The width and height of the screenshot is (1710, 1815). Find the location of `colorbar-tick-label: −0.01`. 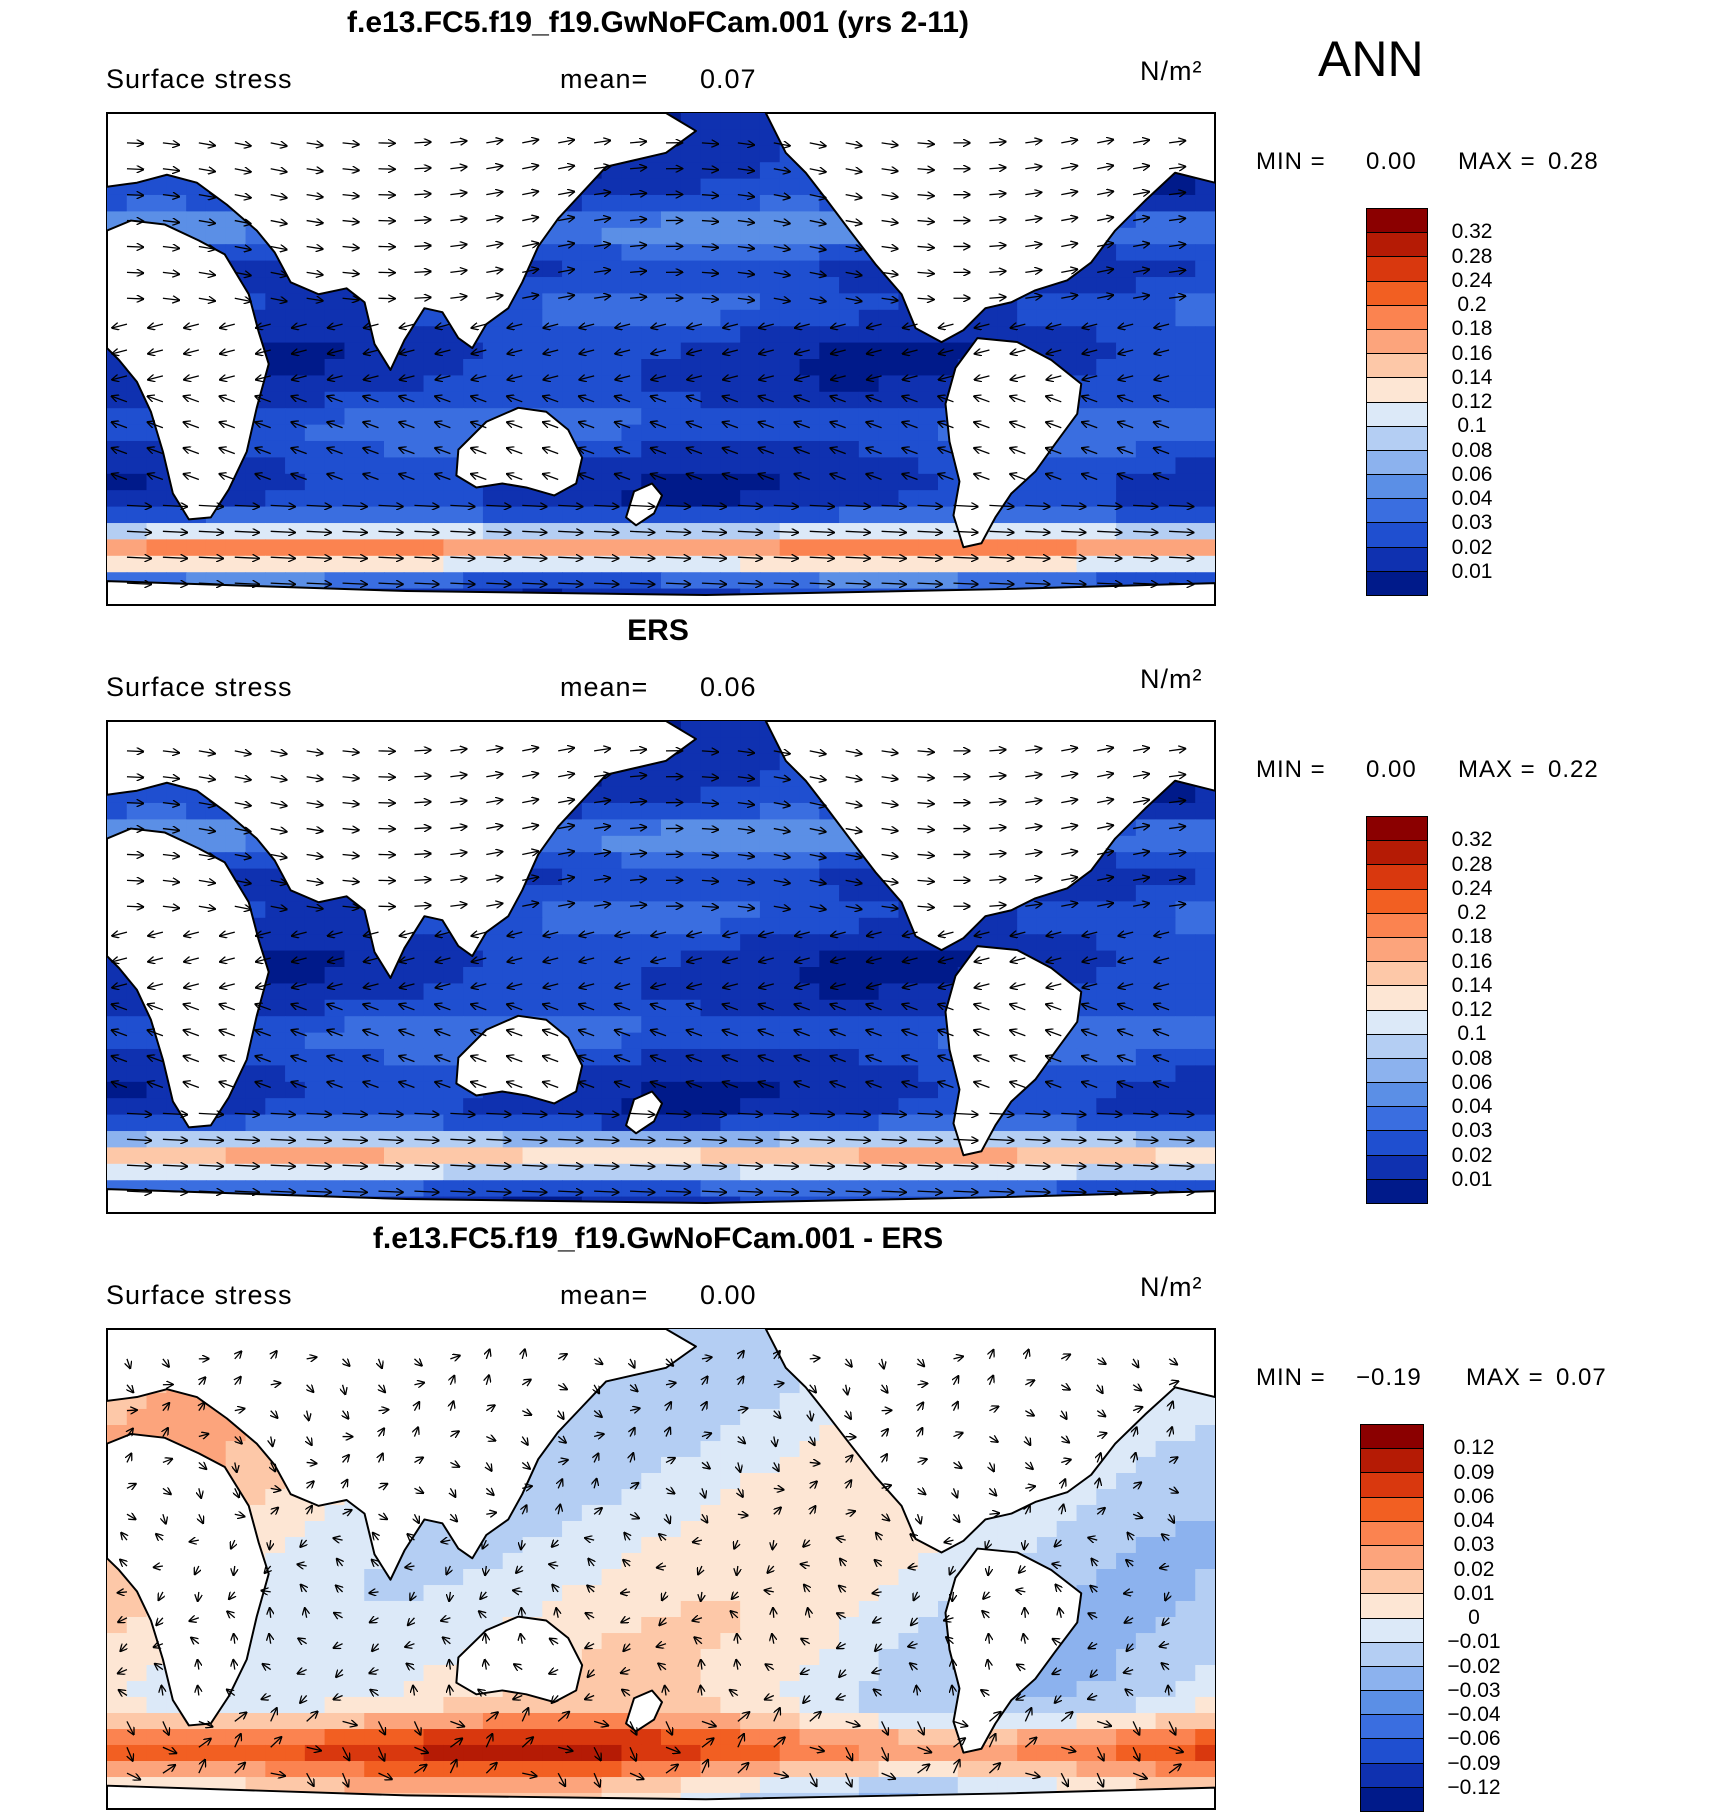

colorbar-tick-label: −0.01 is located at coordinates (1474, 1642).